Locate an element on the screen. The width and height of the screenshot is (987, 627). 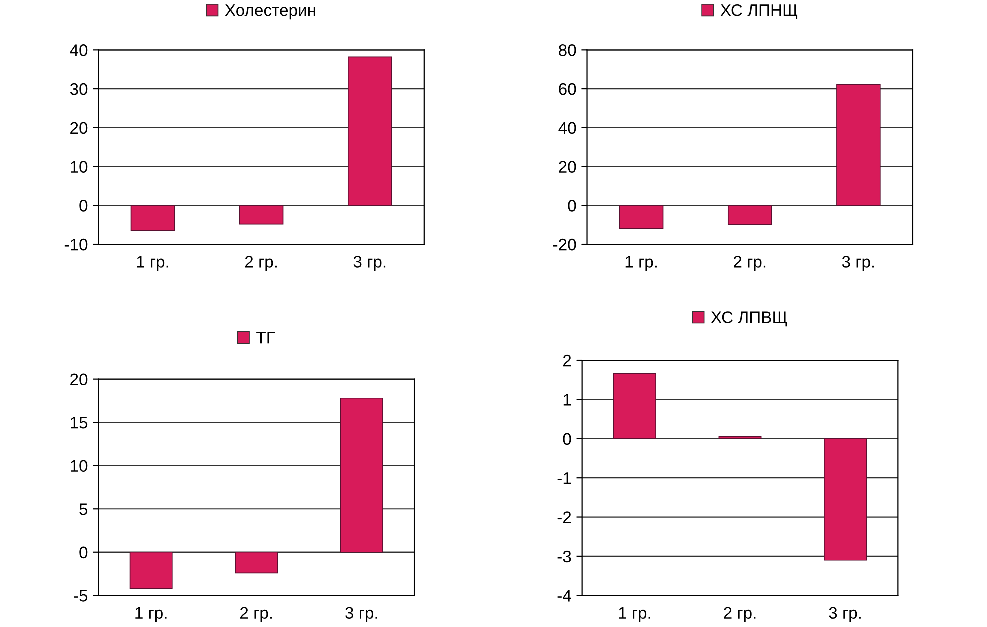
y-tick-label: 30 is located at coordinates (79, 89).